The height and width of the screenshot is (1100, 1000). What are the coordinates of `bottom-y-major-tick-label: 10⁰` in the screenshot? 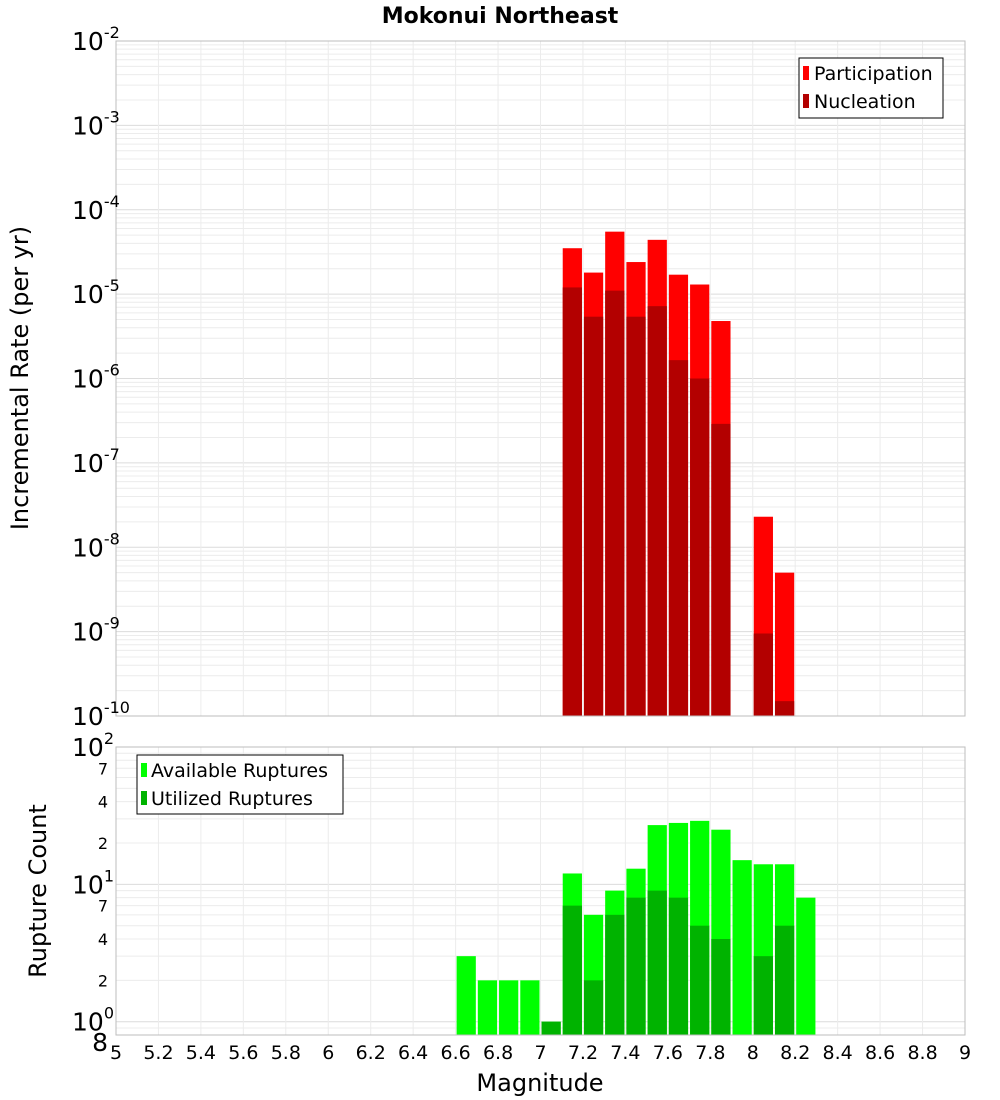 It's located at (93, 1020).